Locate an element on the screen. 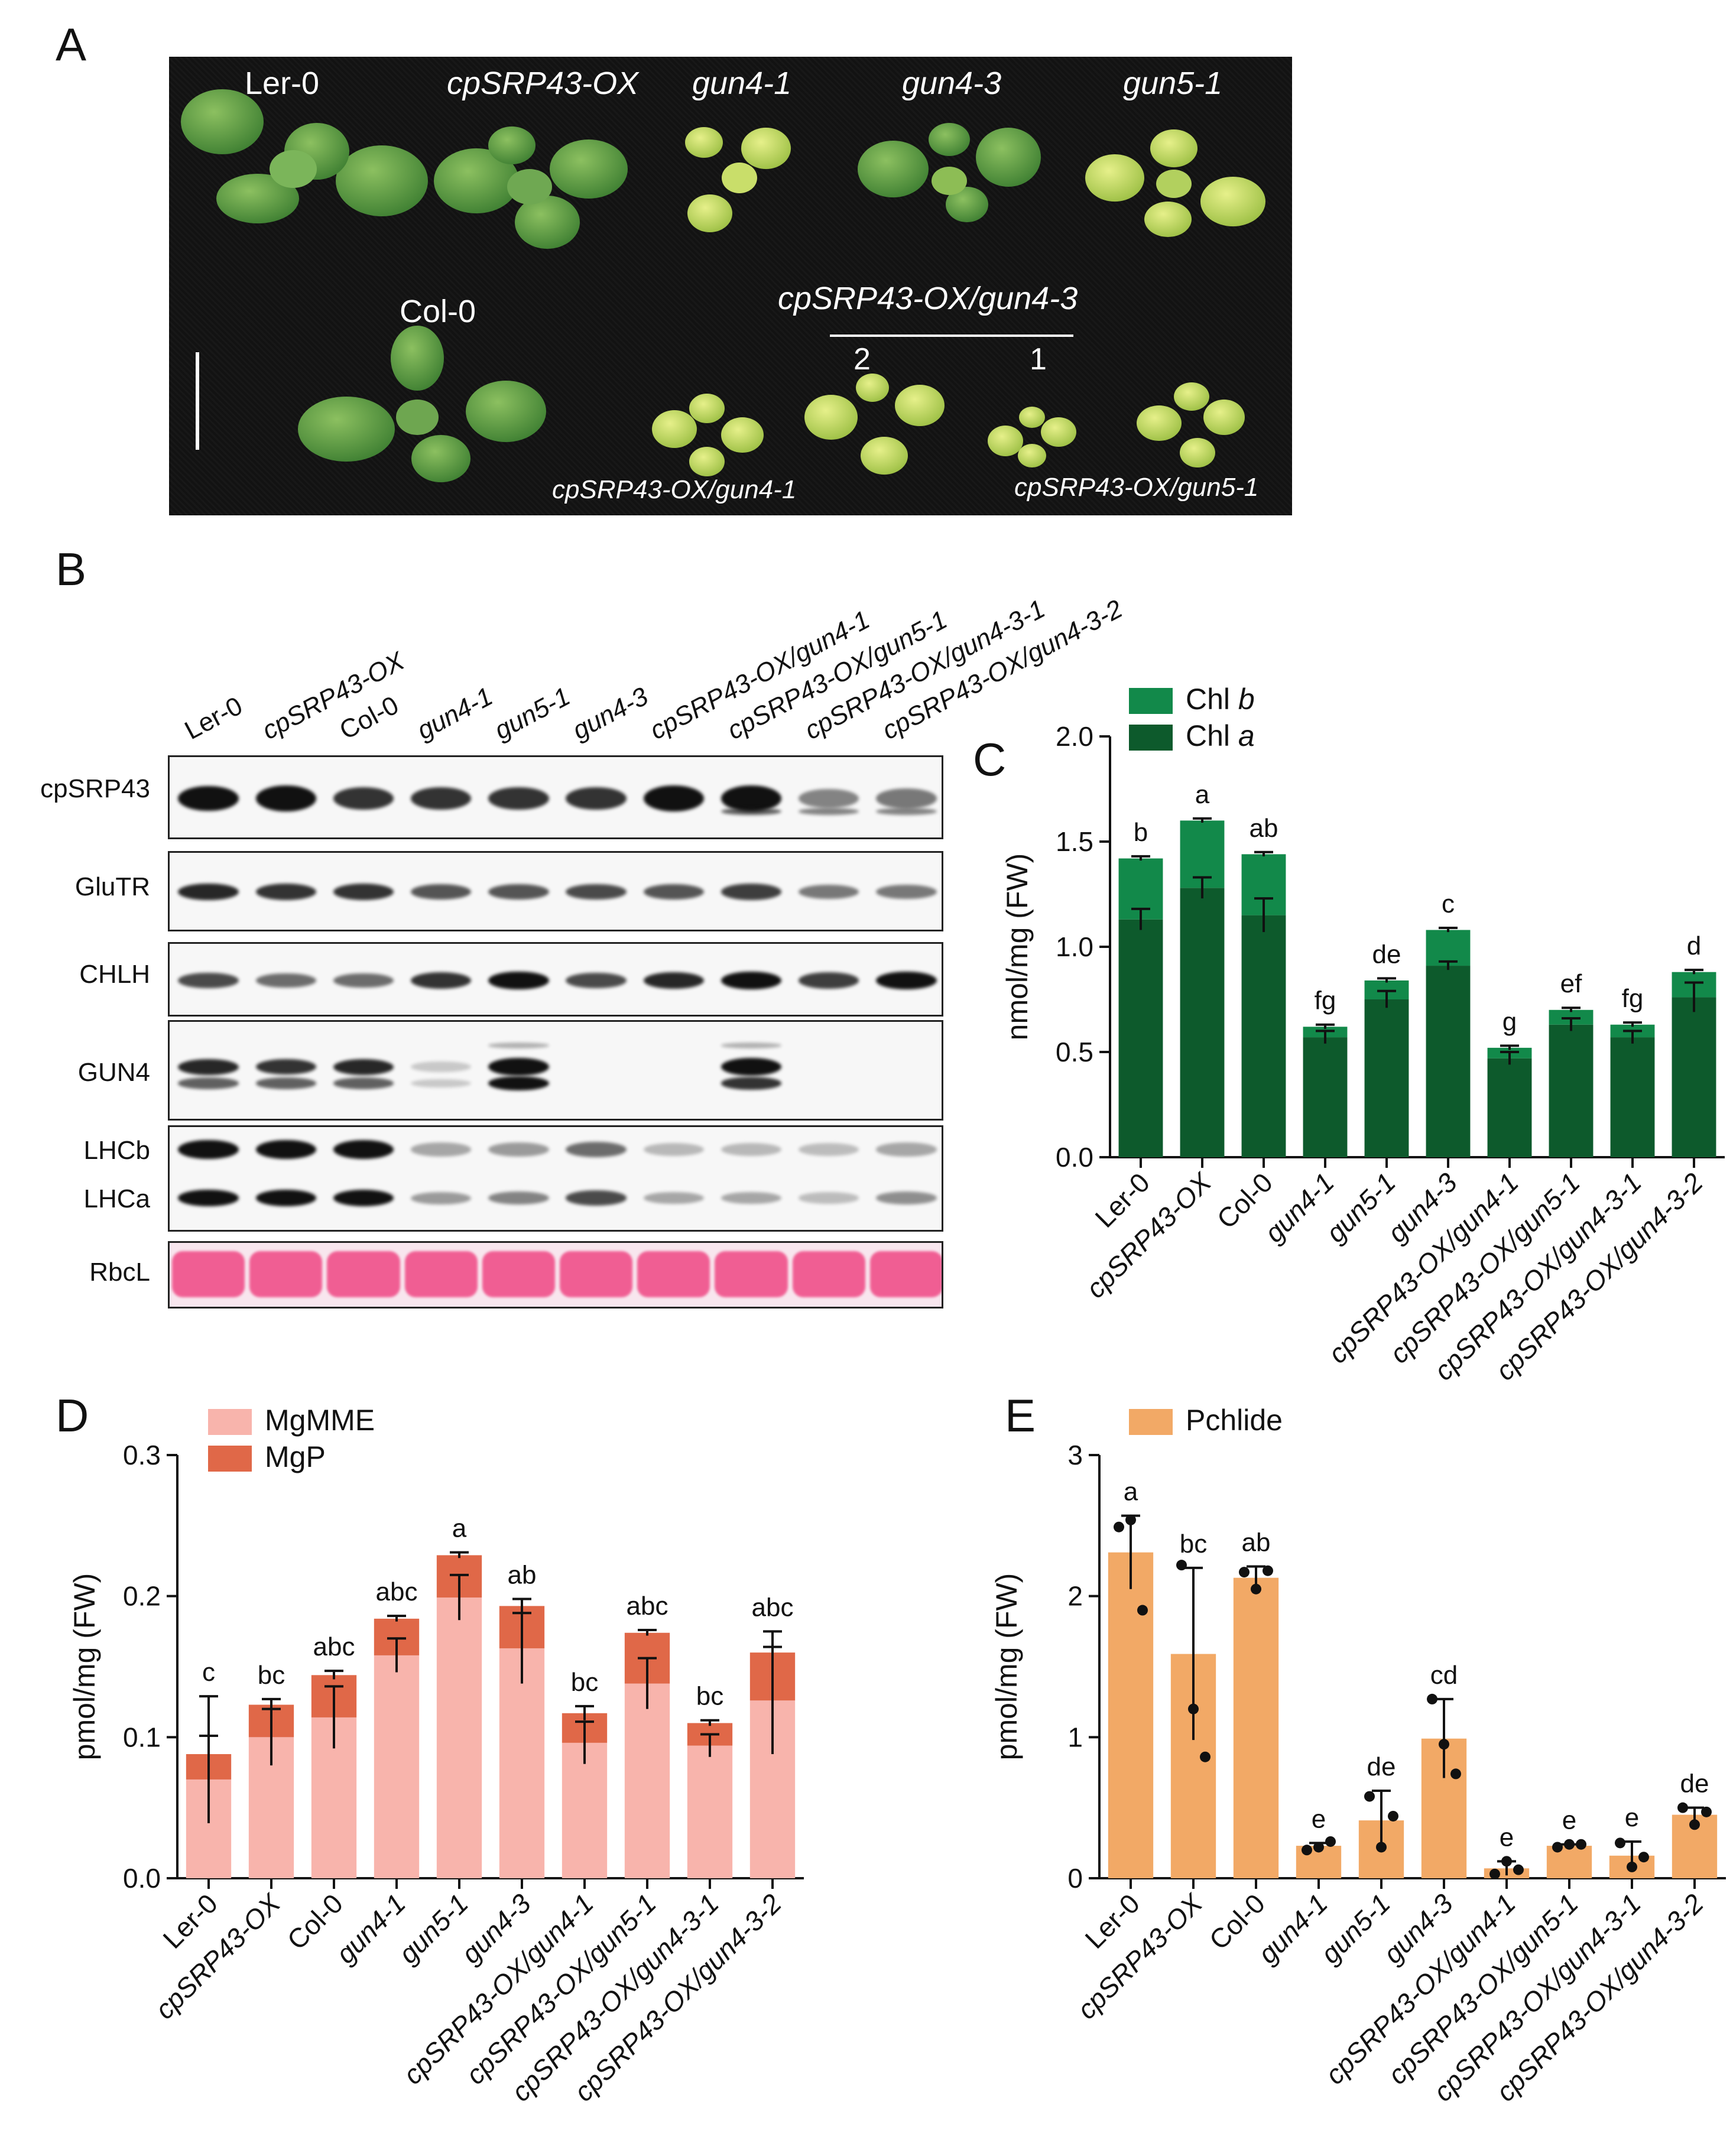  blot-label-lhcb: LHCb is located at coordinates (117, 1150).